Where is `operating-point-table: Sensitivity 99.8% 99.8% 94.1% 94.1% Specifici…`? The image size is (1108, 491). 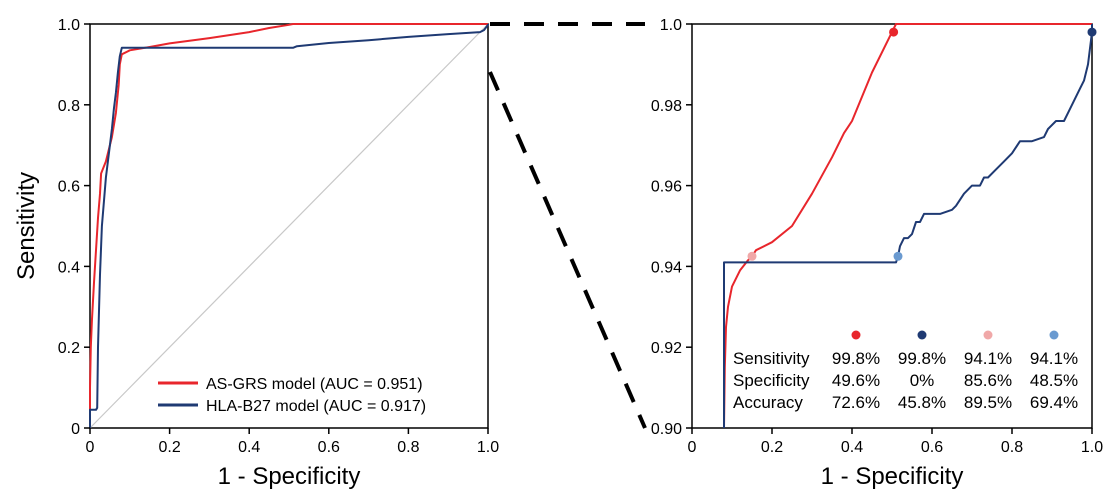
operating-point-table: Sensitivity 99.8% 99.8% 94.1% 94.1% Specifici… is located at coordinates (905, 371).